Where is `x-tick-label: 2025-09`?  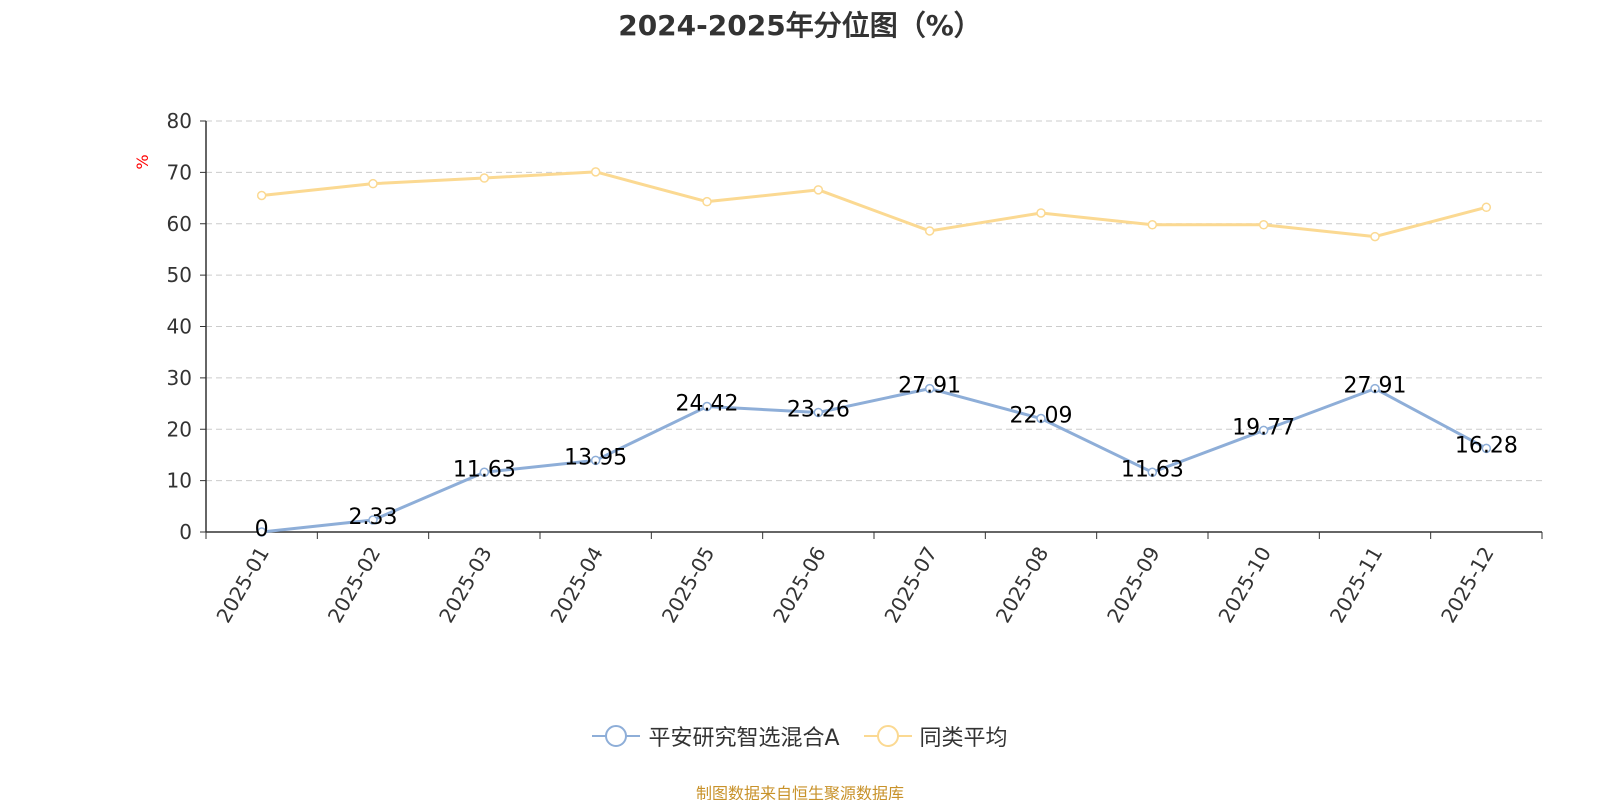 x-tick-label: 2025-09 is located at coordinates (1133, 585).